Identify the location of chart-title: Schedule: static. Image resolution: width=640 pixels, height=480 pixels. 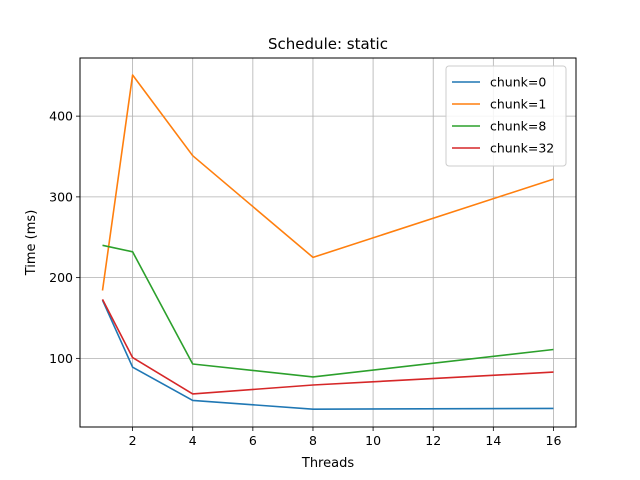
(328, 44).